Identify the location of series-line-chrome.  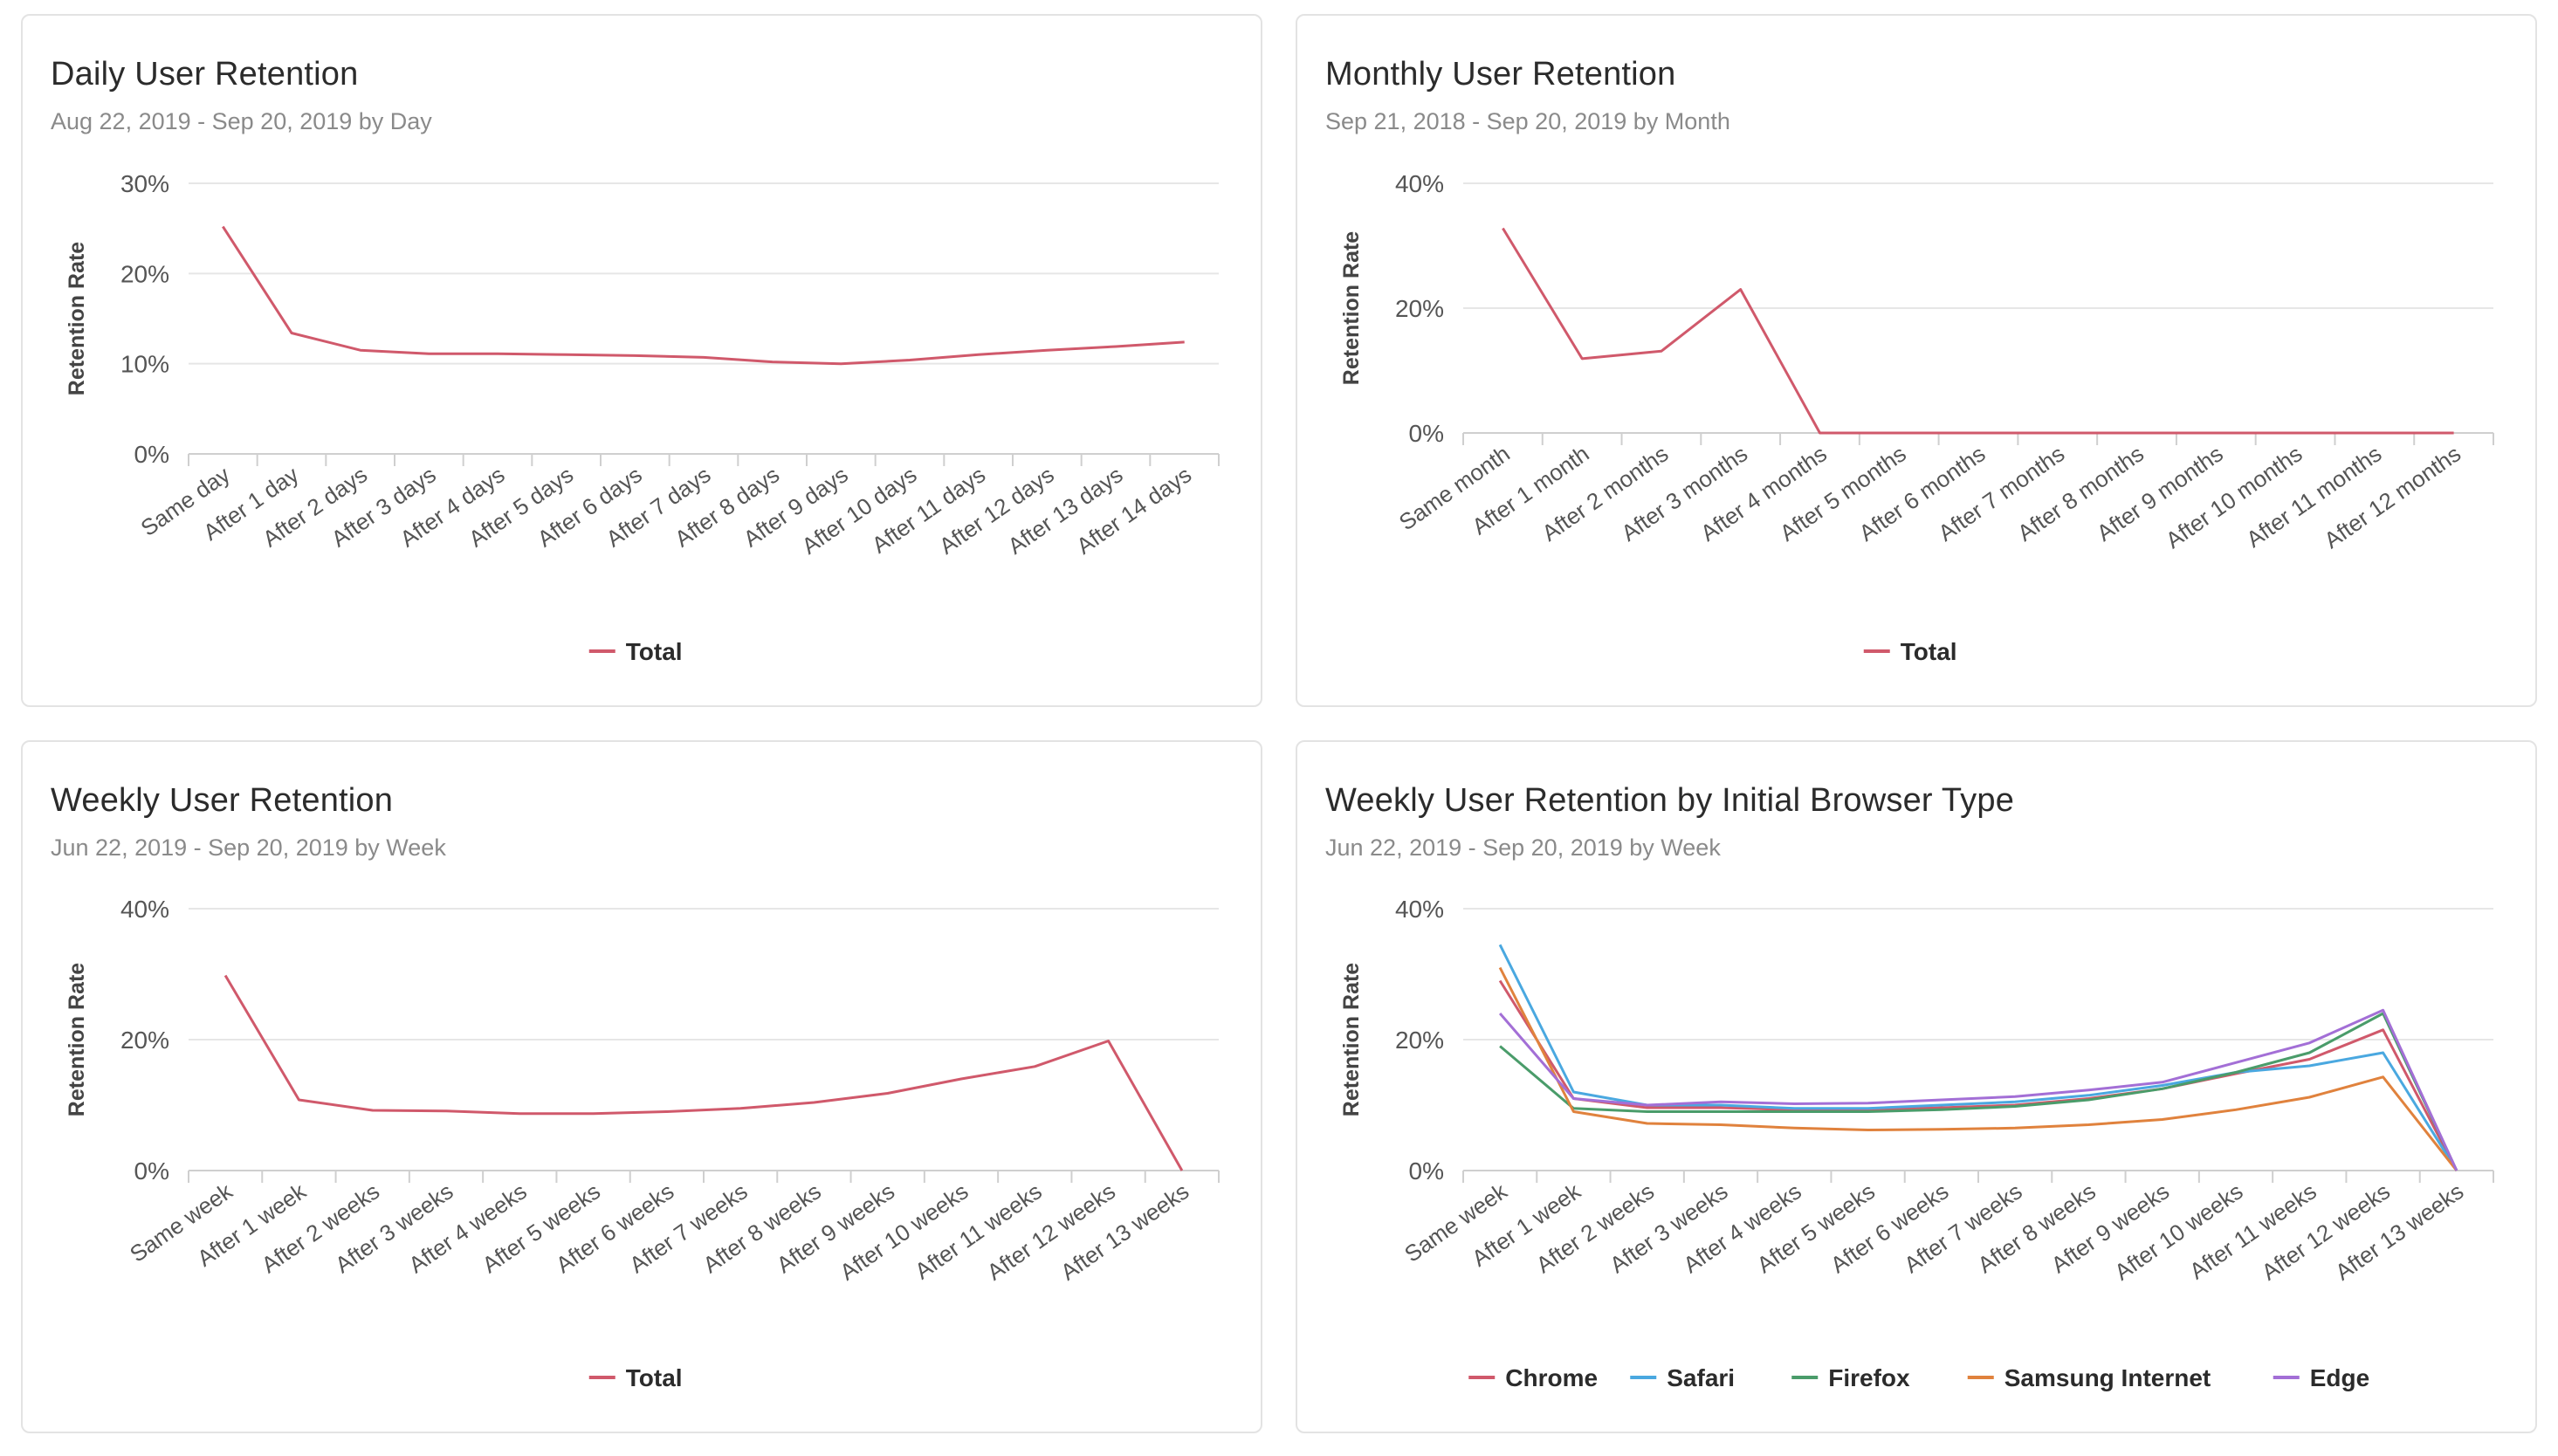
(1978, 1075).